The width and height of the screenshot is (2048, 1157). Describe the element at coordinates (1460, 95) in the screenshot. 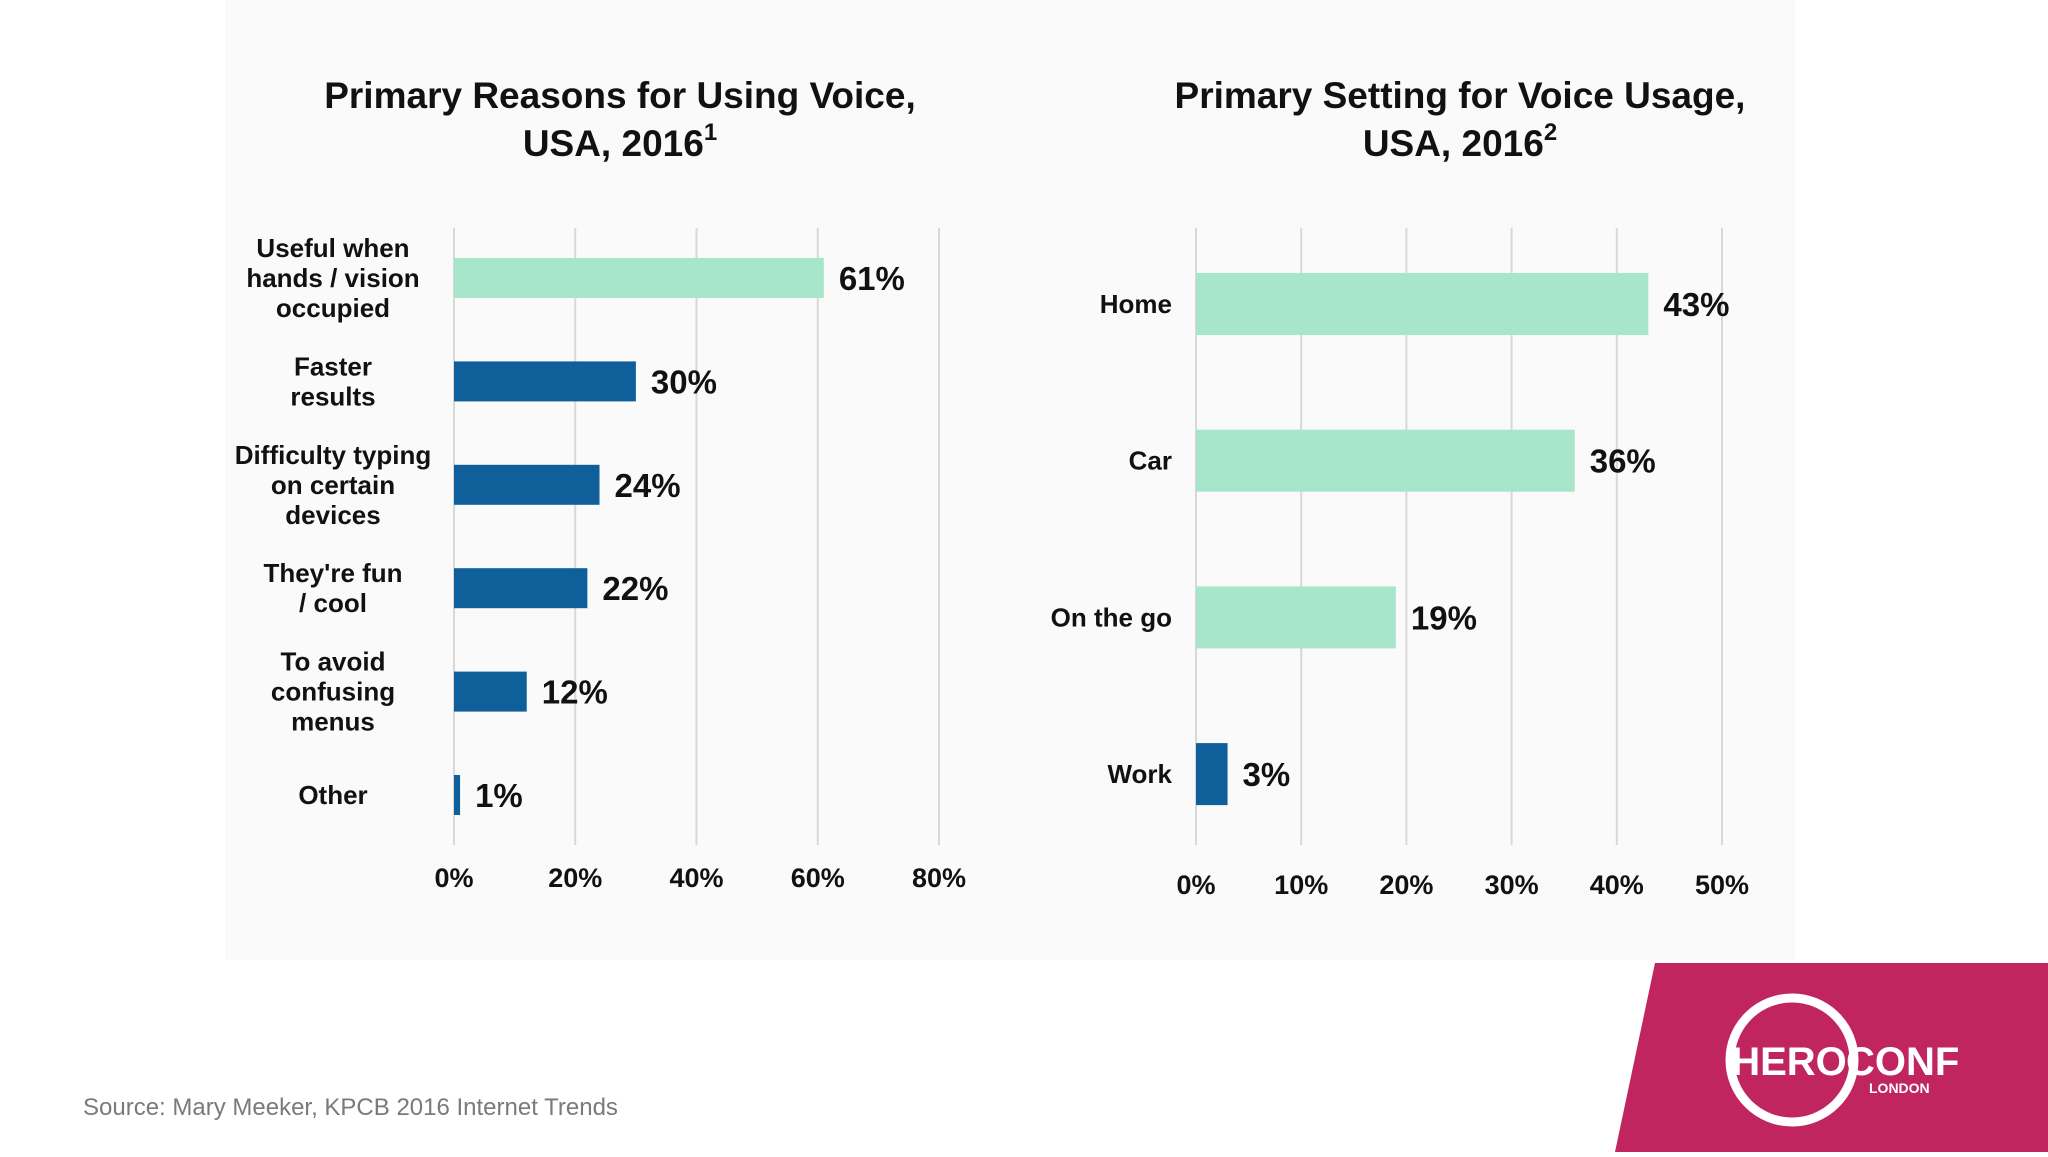

I see `chart-title-line-1: Primary Setting for Voice Usage,` at that location.